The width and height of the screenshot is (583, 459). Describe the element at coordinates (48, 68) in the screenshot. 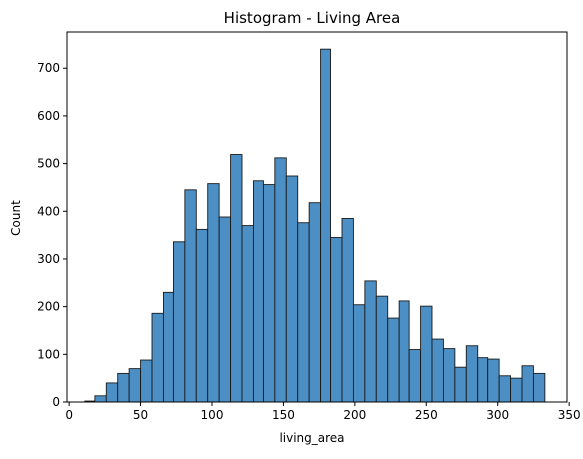

I see `y-tick-label: 700` at that location.